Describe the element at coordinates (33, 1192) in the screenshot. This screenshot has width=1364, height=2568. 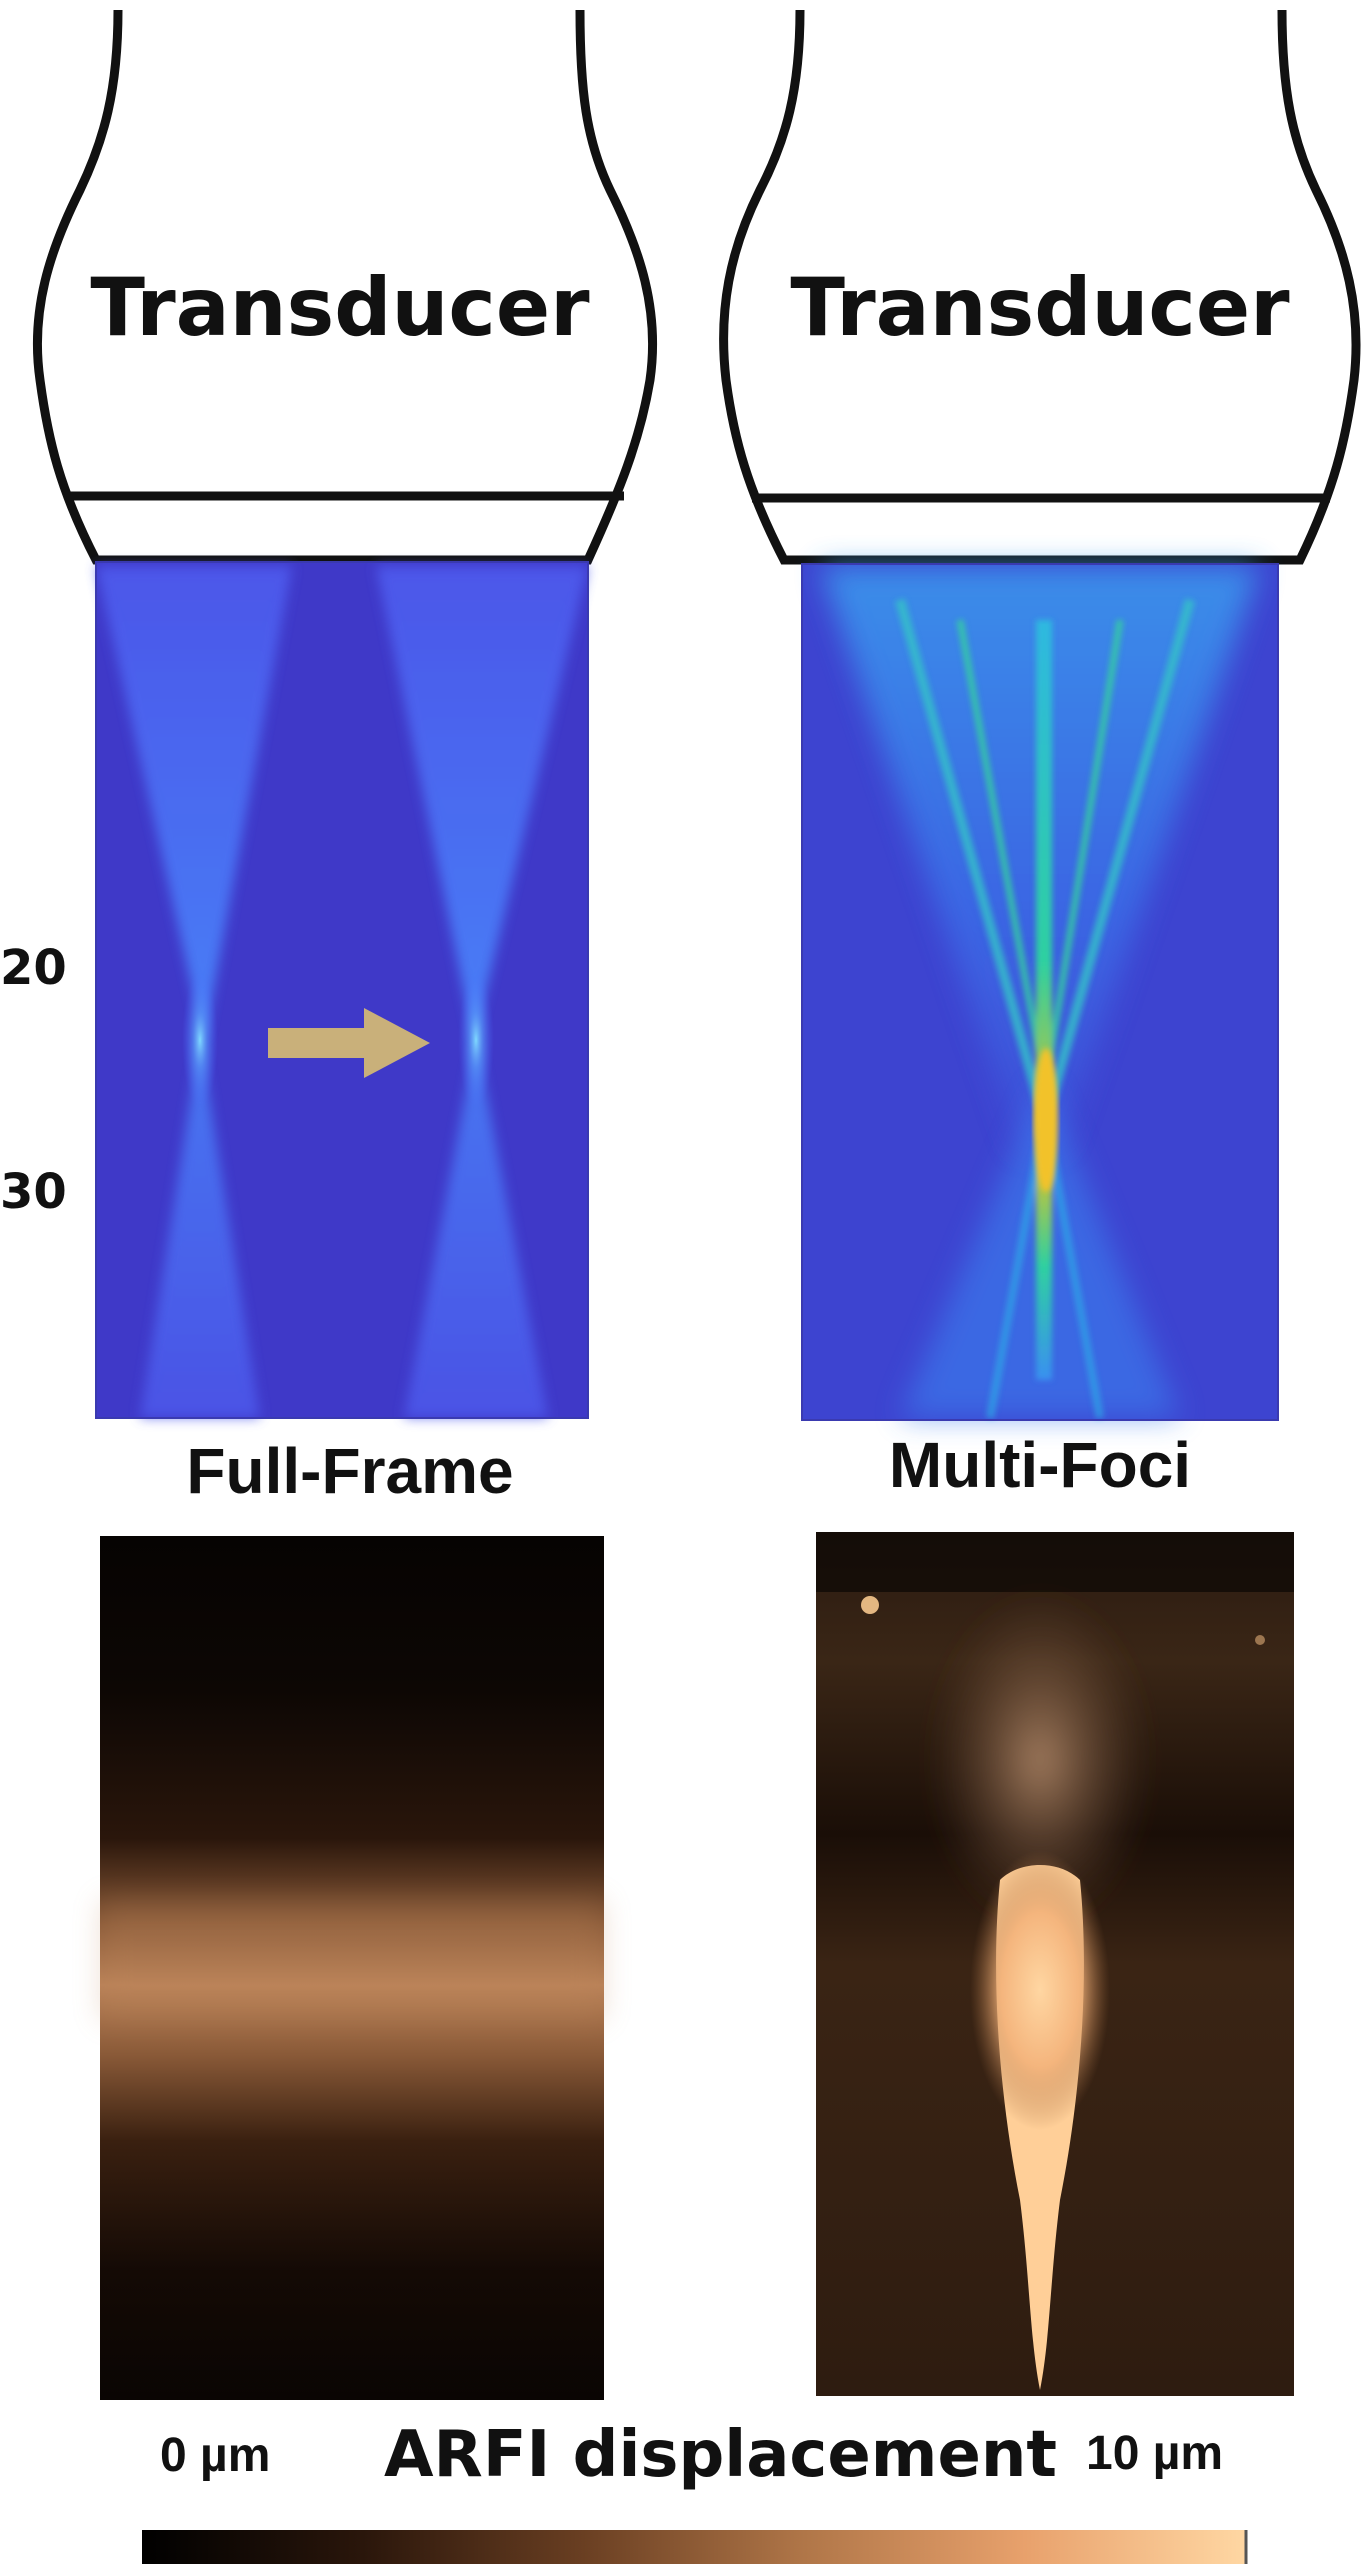
I see `depth-tick-label: 30` at that location.